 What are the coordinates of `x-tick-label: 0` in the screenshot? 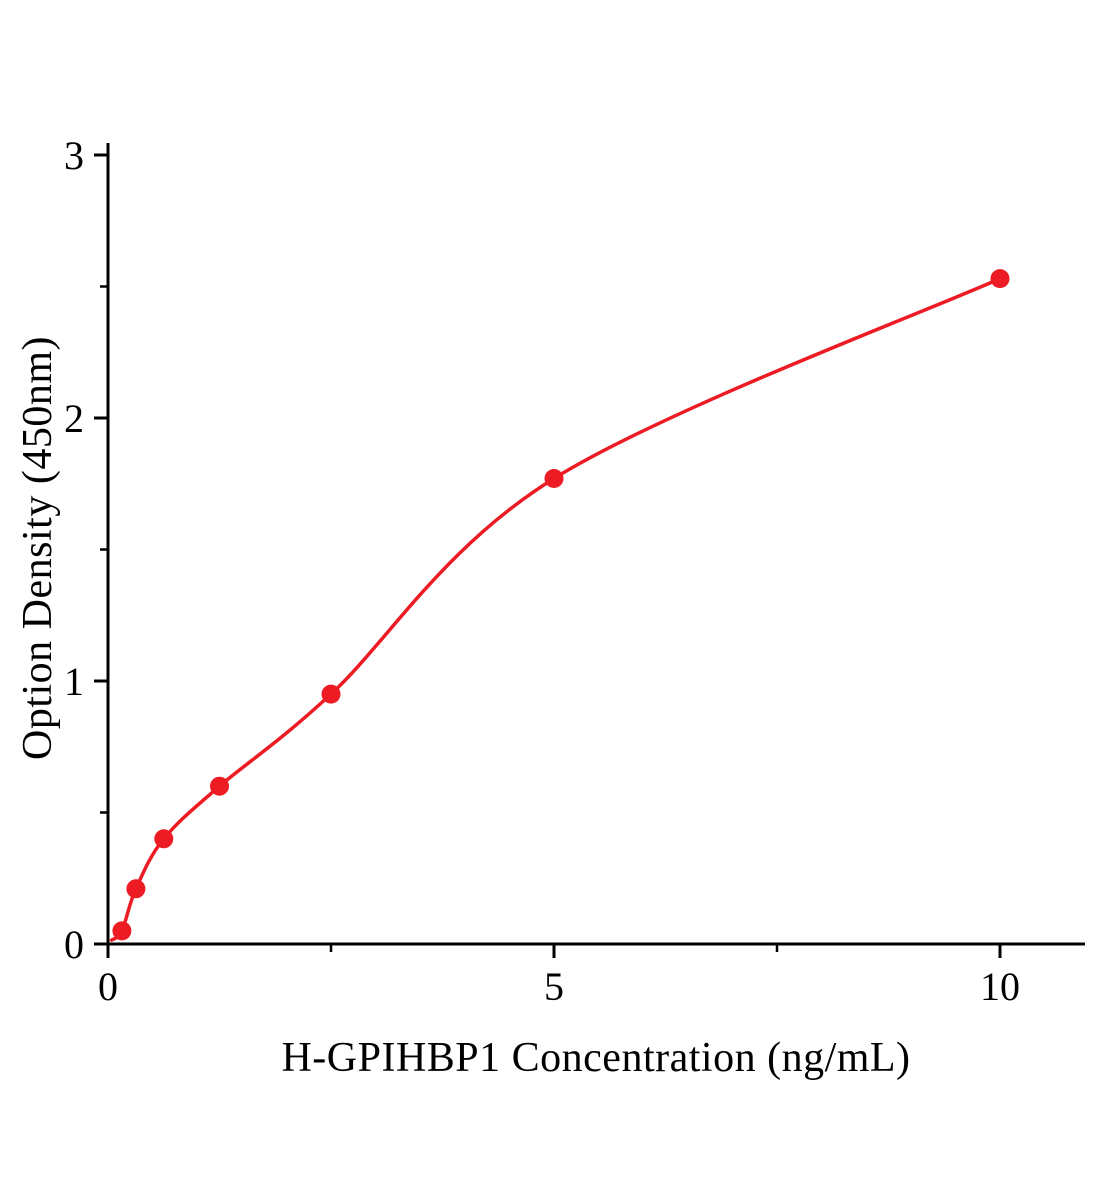 It's located at (108, 986).